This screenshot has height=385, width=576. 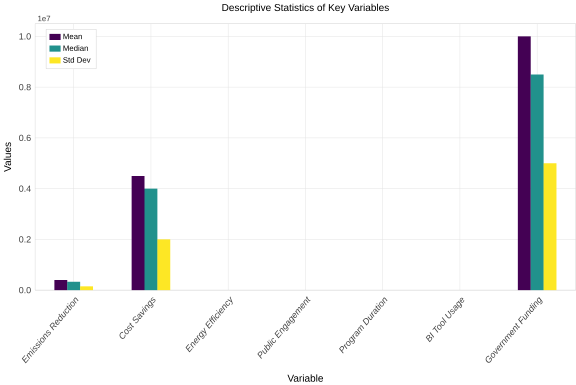 I want to click on y-tick-label: 0.6, so click(x=25, y=137).